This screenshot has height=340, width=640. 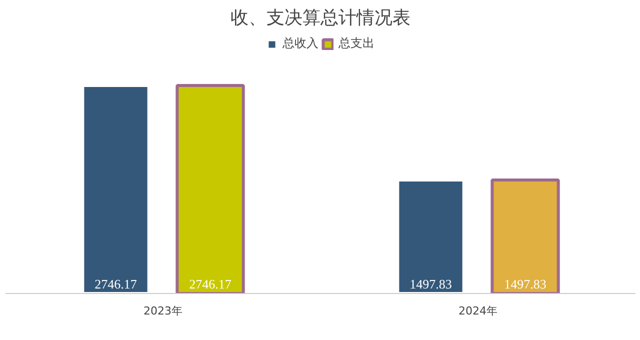 I want to click on legend-label: 总收入, so click(x=300, y=43).